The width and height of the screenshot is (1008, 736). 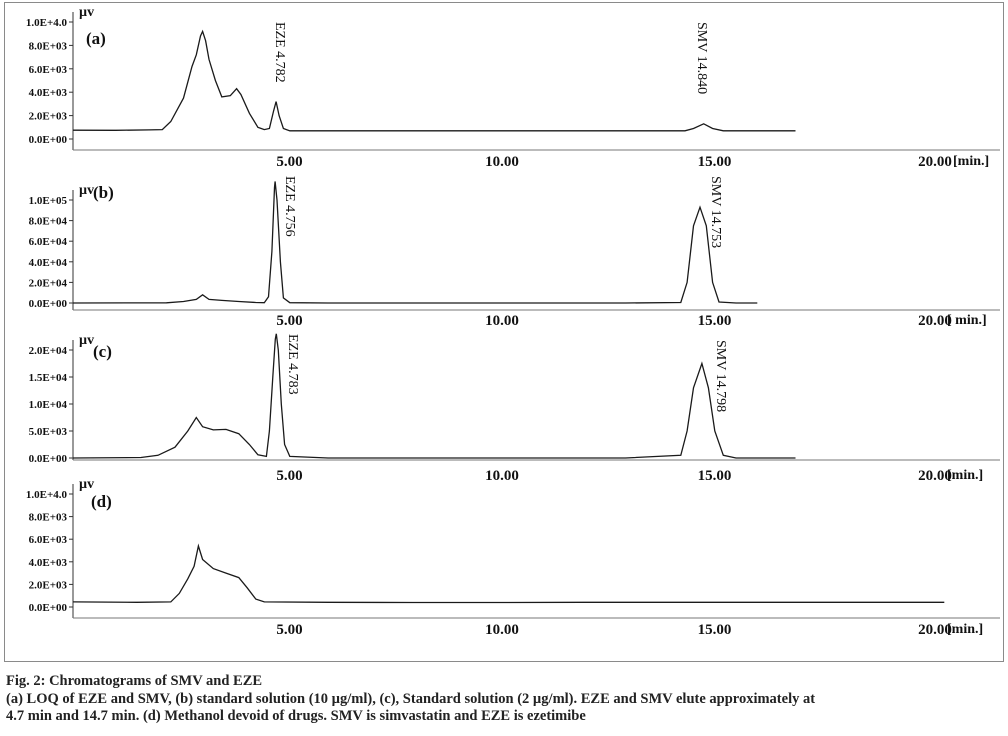 I want to click on panel-b-x-tick-label: 5.00, so click(x=289, y=321).